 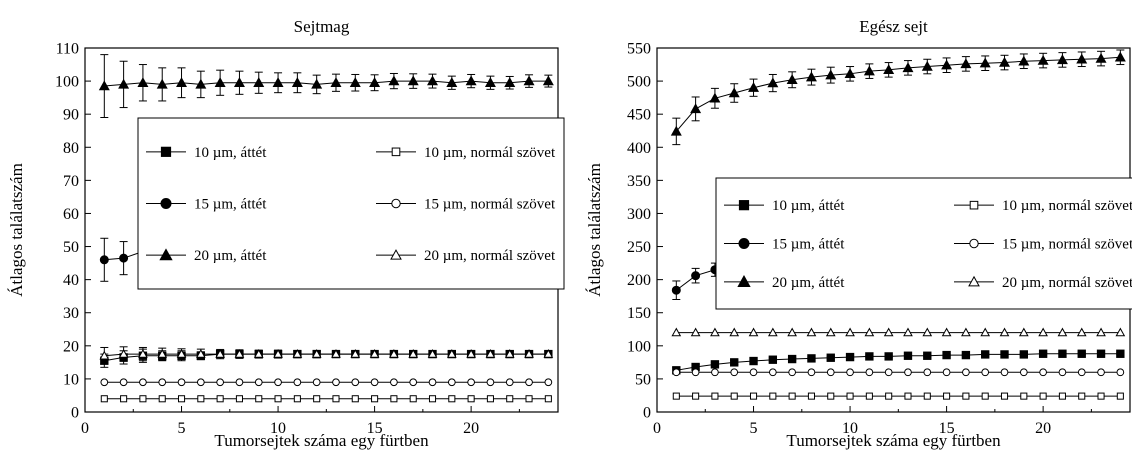 What do you see at coordinates (351, 203) in the screenshot?
I see `legend-box` at bounding box center [351, 203].